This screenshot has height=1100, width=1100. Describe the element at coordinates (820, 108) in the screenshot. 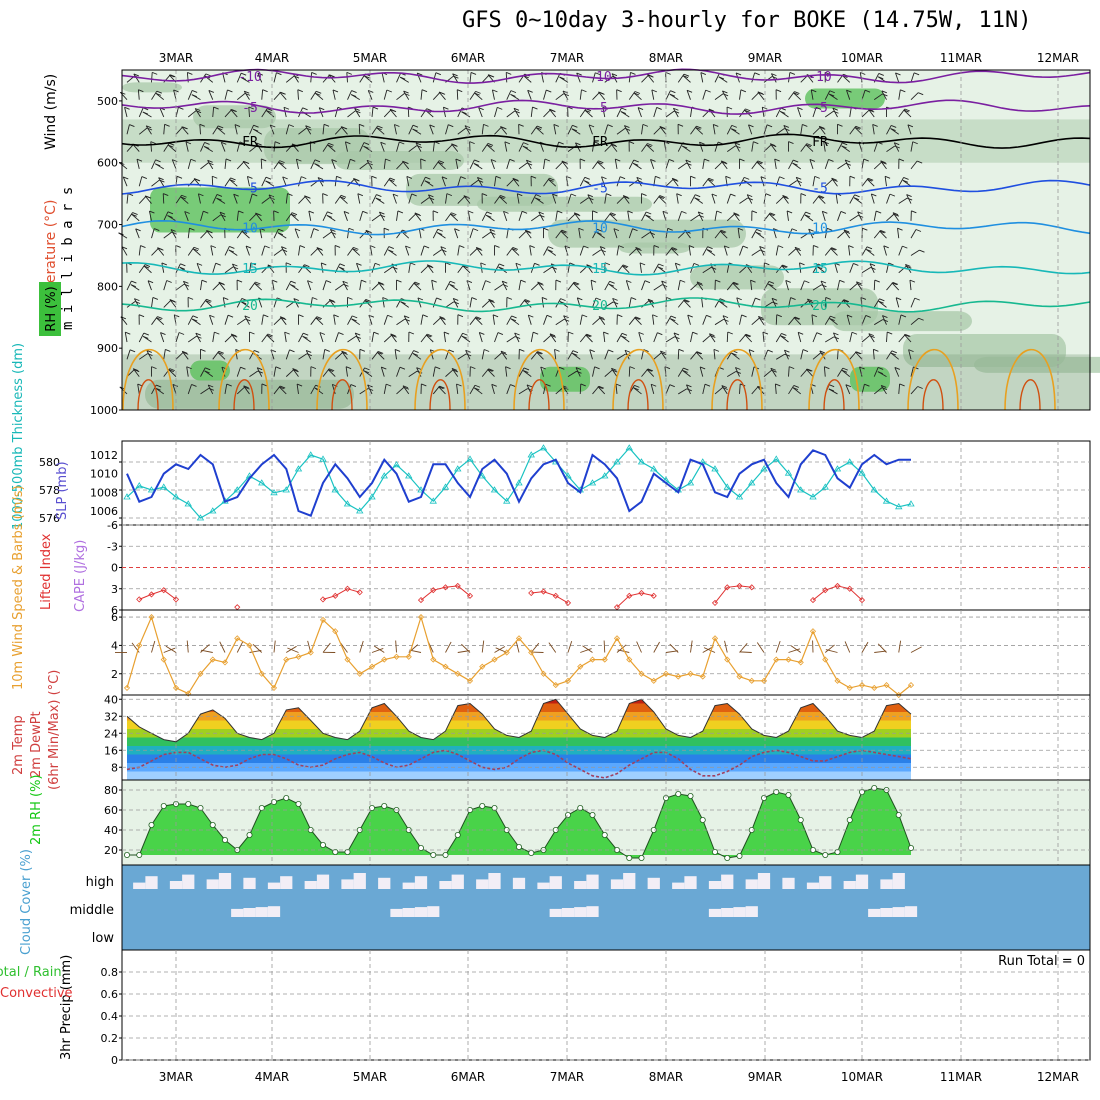

I see `isotherm-label: -5` at that location.